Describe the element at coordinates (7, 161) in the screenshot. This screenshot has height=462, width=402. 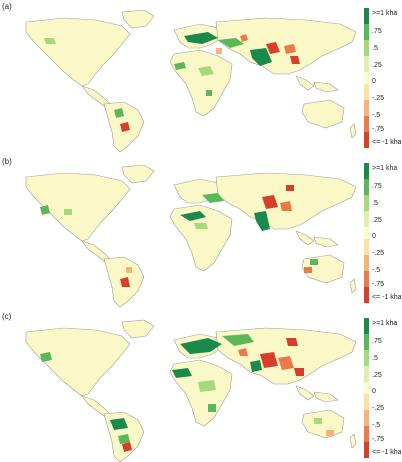
I see `panel-label: (b)` at that location.